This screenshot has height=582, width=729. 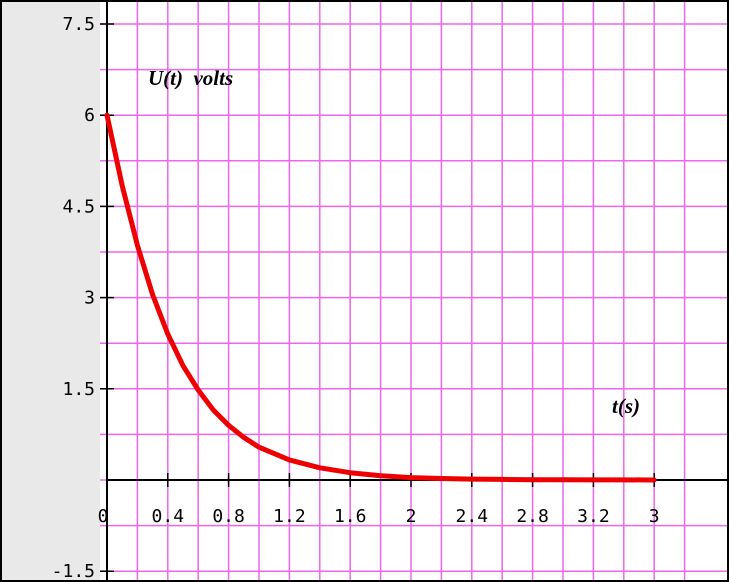 What do you see at coordinates (103, 516) in the screenshot?
I see `x-tick-label: 0` at bounding box center [103, 516].